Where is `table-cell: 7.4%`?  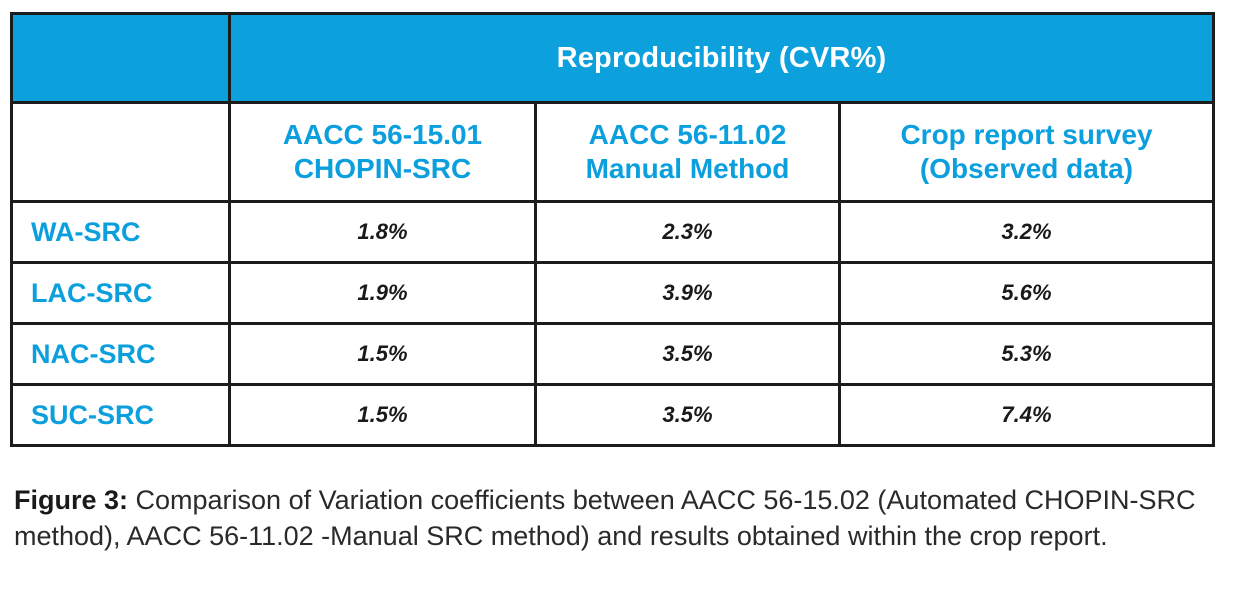 table-cell: 7.4% is located at coordinates (1026, 415).